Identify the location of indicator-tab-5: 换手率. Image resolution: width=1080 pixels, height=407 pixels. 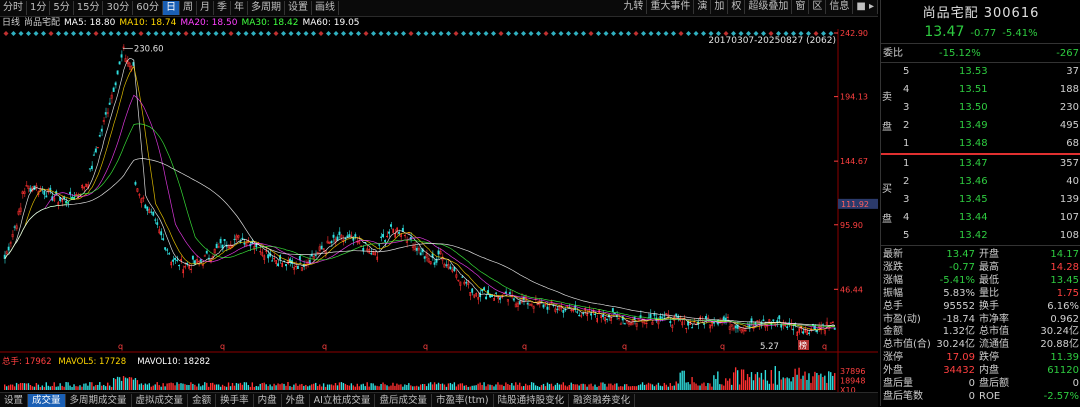
(235, 400).